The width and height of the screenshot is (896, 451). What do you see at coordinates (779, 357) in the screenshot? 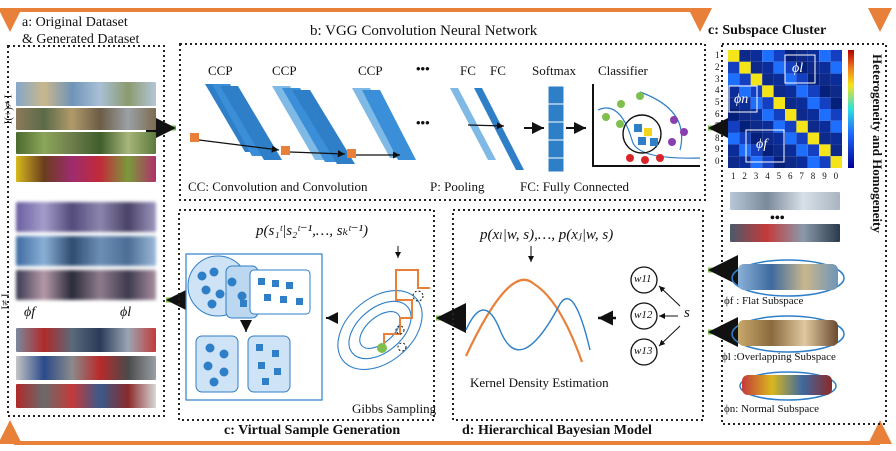
I see `overlapping-subspace-label: ϕl :Overlapping Subspace` at bounding box center [779, 357].